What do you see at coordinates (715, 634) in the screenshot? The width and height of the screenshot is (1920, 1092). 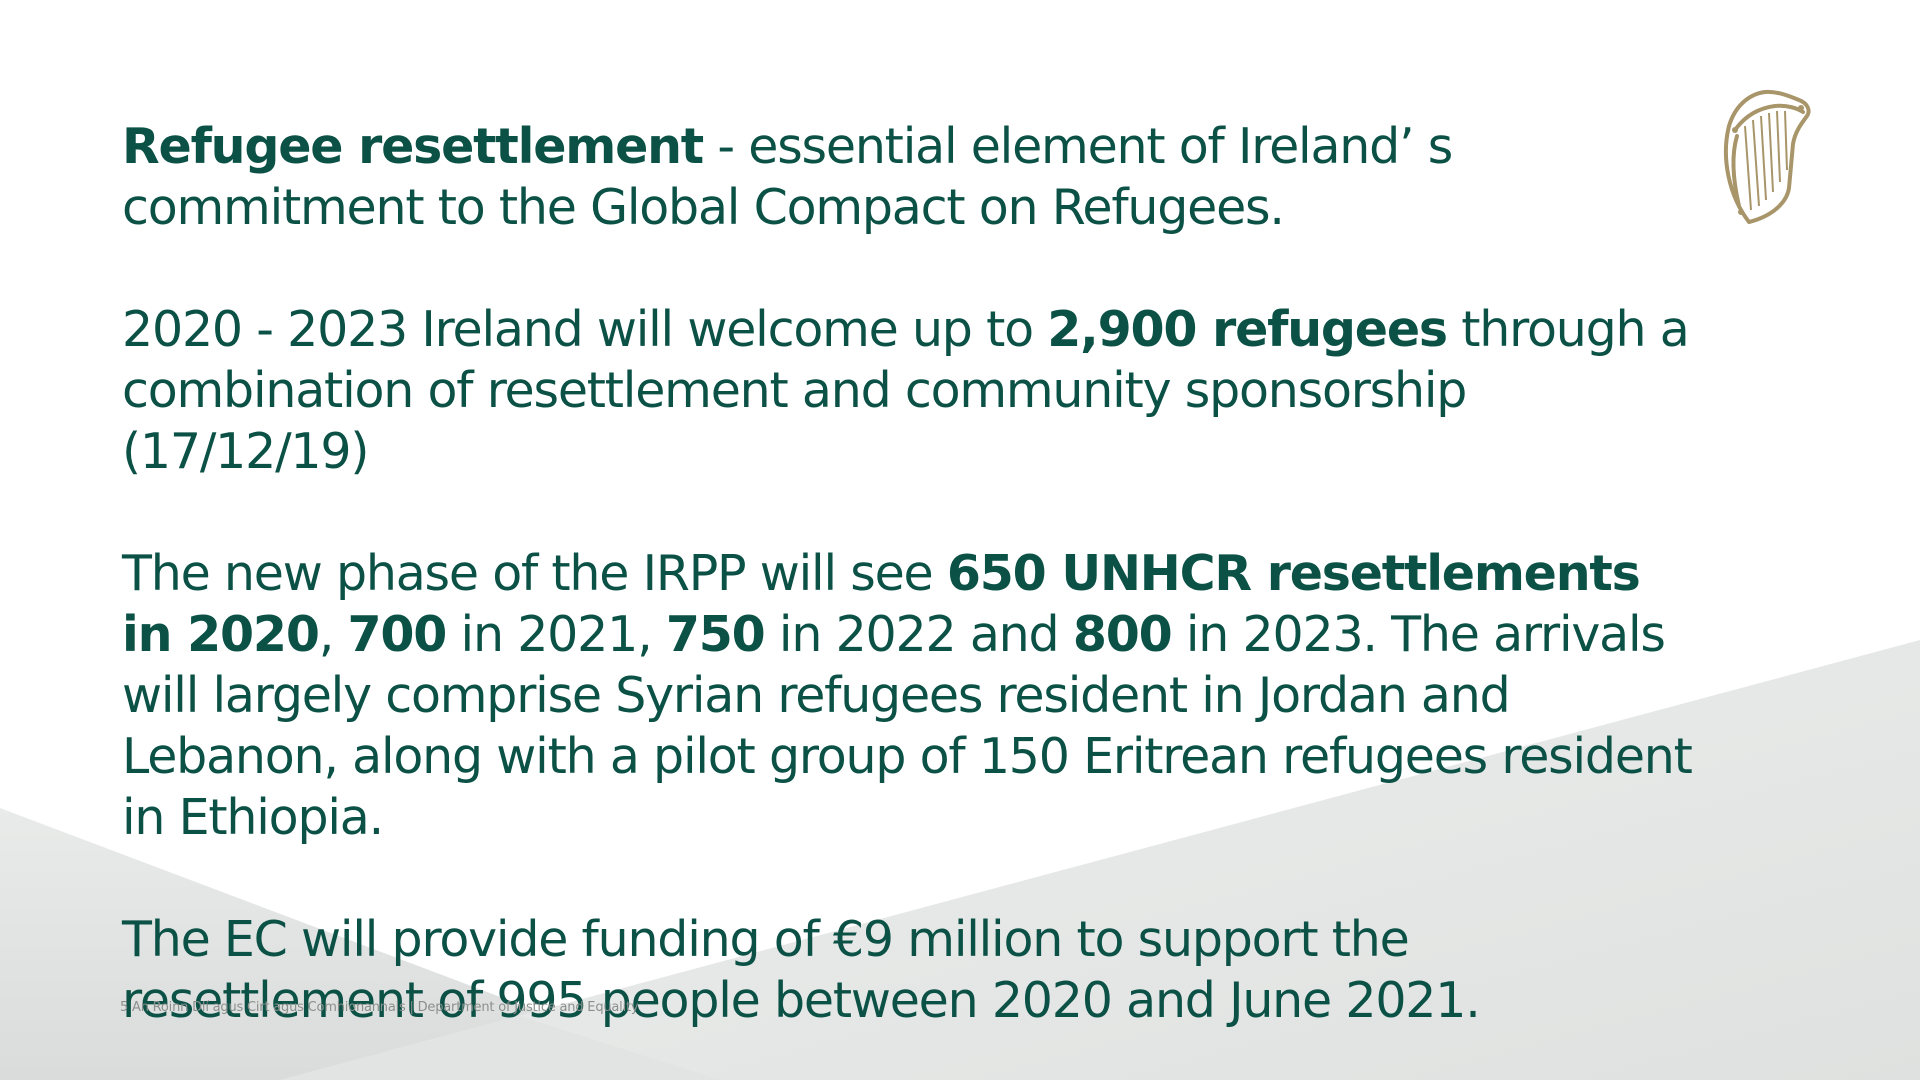 I see `bold-figure: 750` at bounding box center [715, 634].